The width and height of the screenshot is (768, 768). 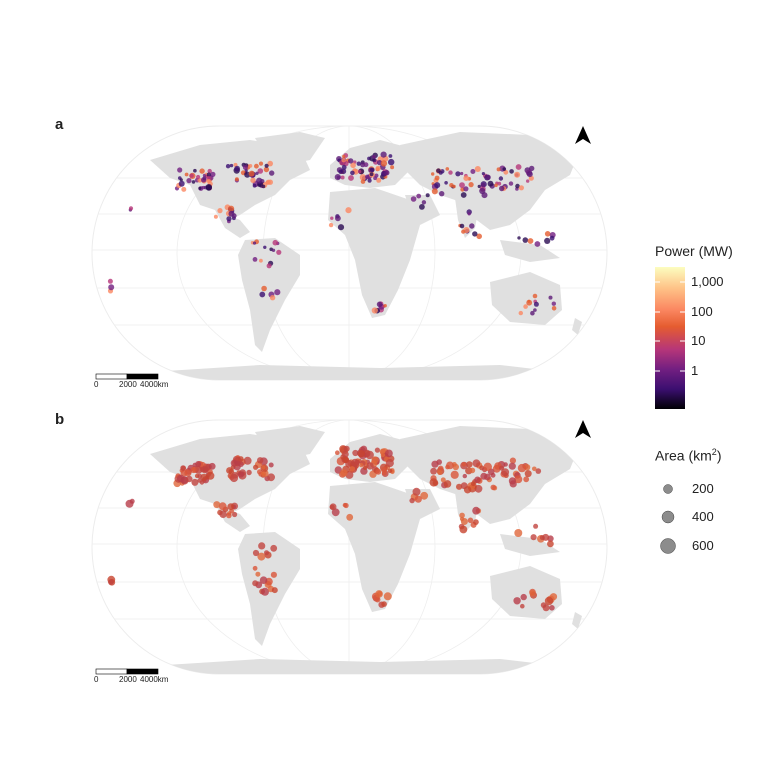 I want to click on scalebar-b-label-0: 0, so click(x=96, y=679).